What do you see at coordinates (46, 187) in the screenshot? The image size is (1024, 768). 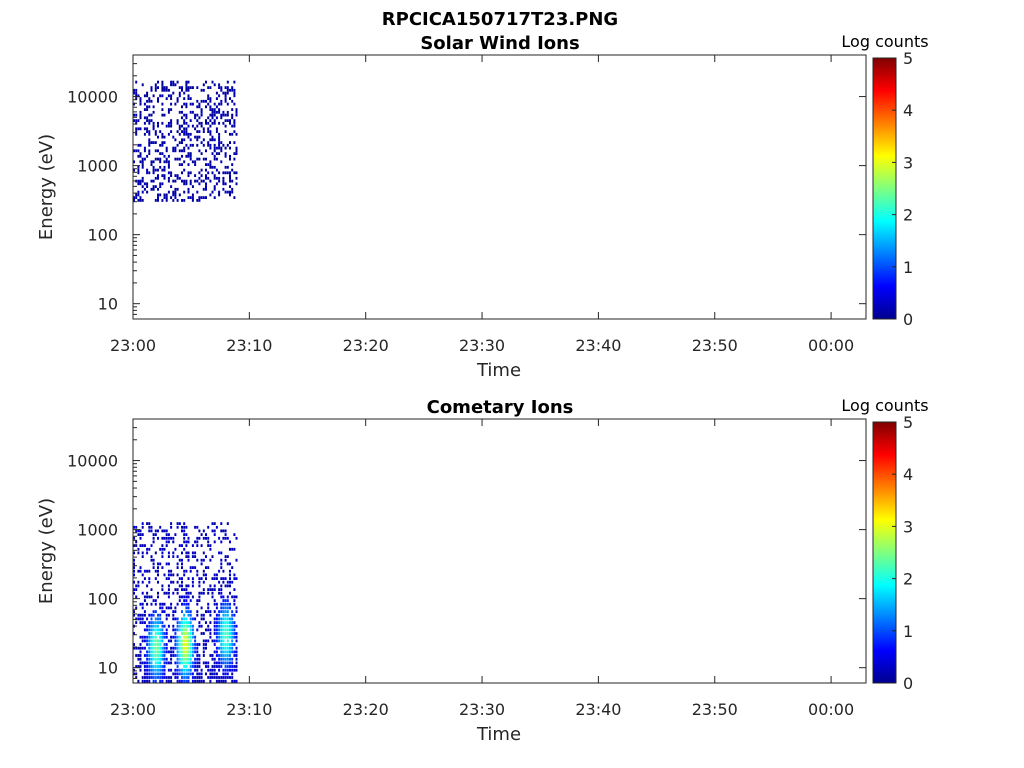 I see `y-axis-label: Energy (eV)` at bounding box center [46, 187].